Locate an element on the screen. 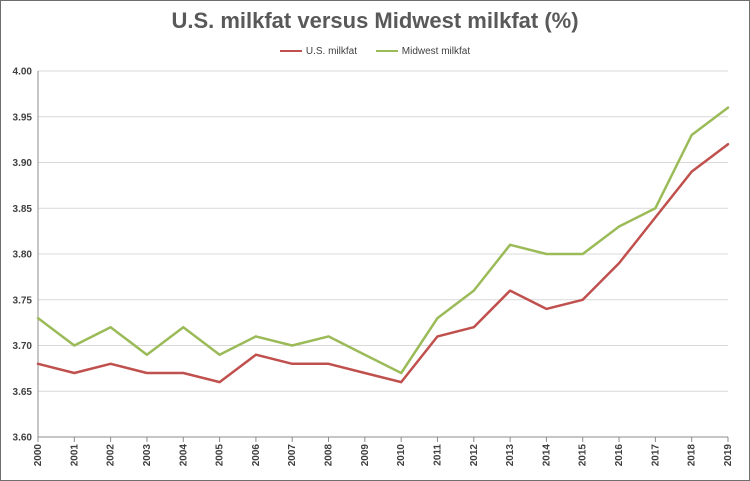  ytick-label-3.70: 3.70 is located at coordinates (23, 346).